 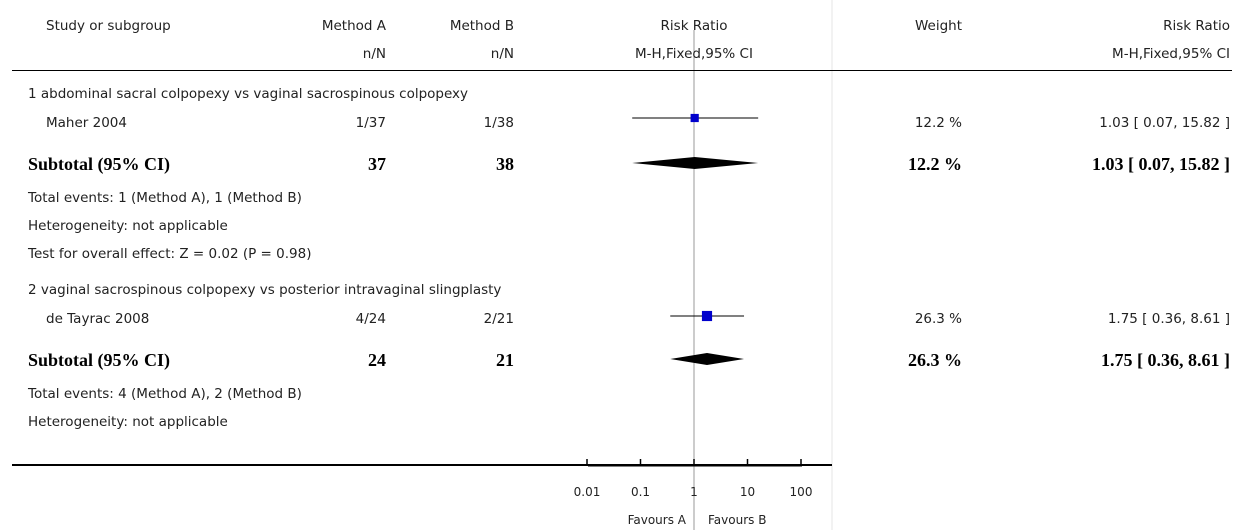 I want to click on study-method-b: 1/38, so click(x=498, y=123).